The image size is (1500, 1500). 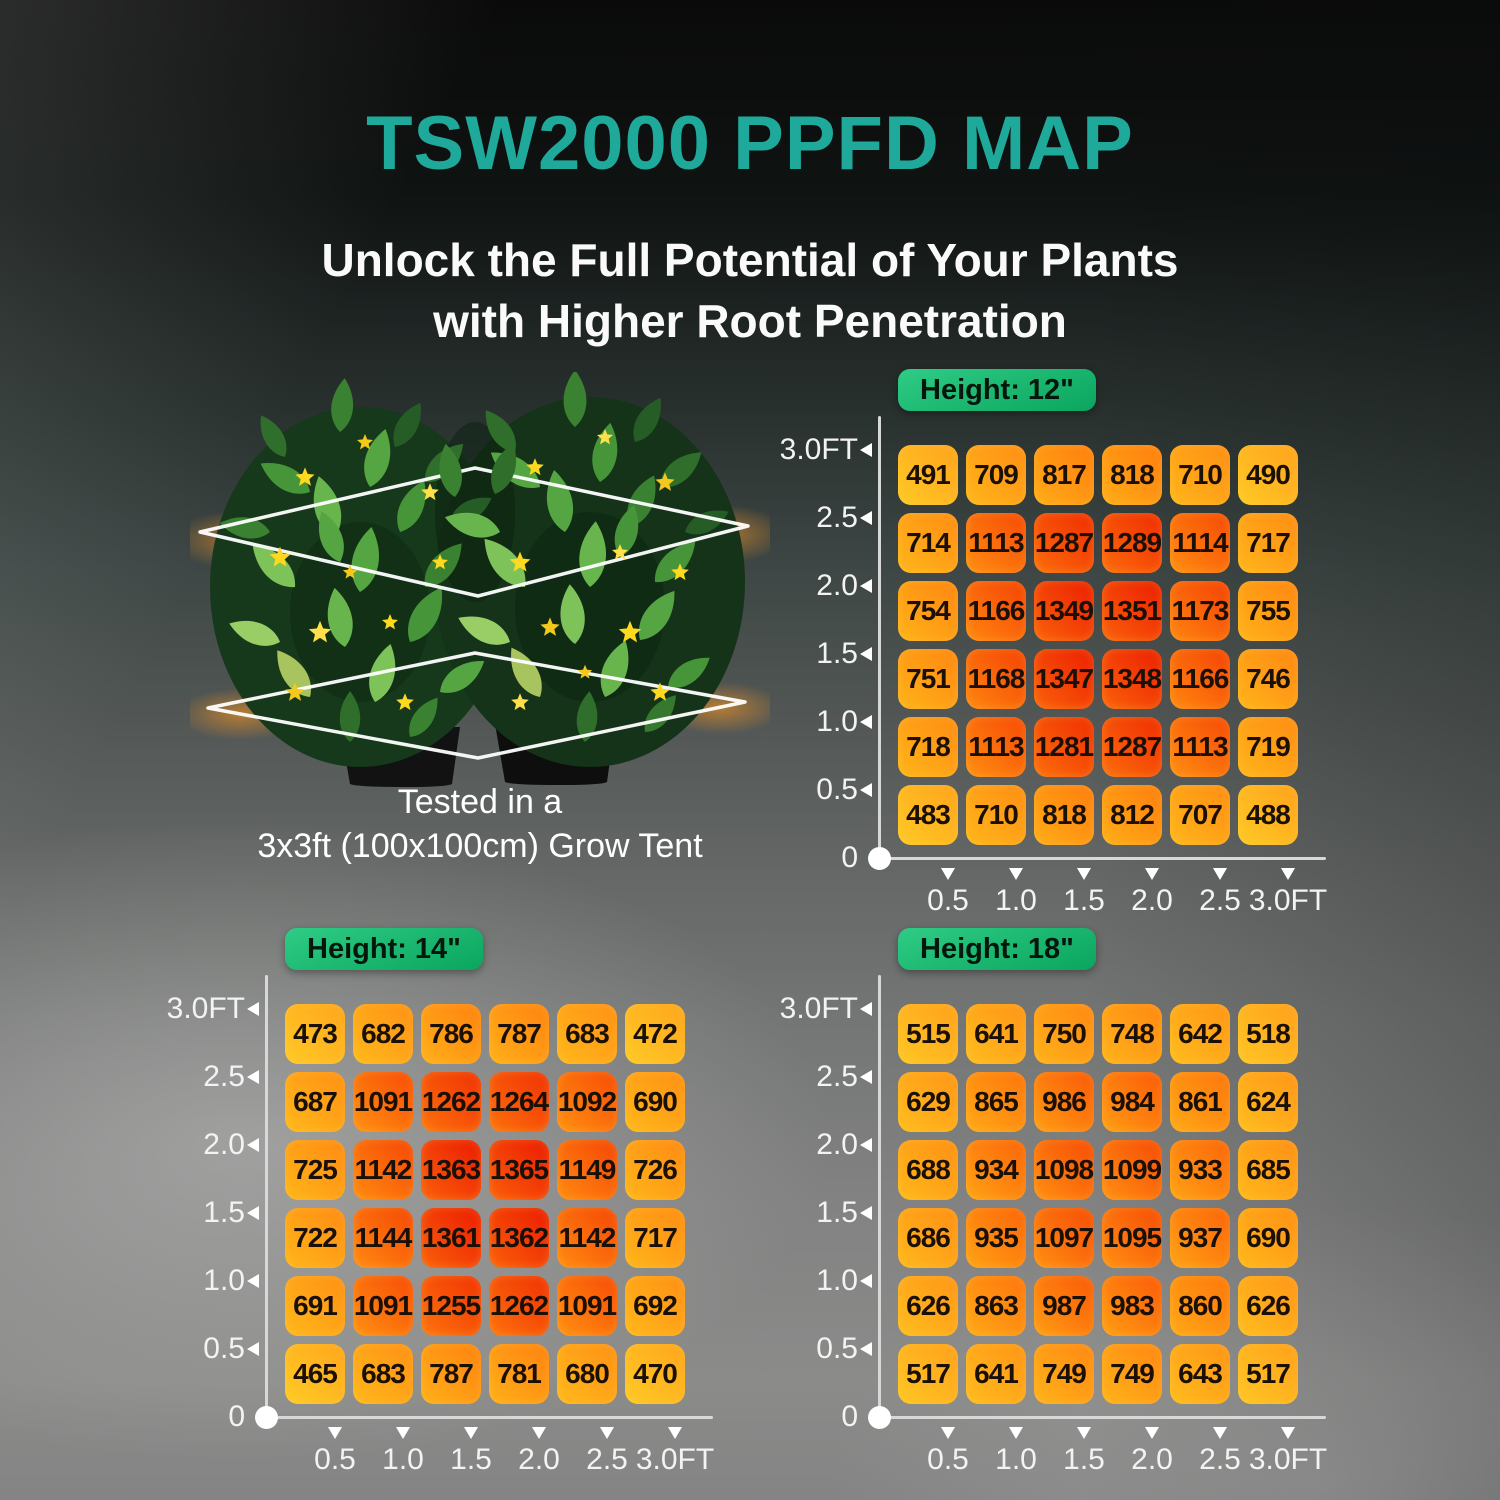 I want to click on ppfd-cell: 718, so click(x=928, y=747).